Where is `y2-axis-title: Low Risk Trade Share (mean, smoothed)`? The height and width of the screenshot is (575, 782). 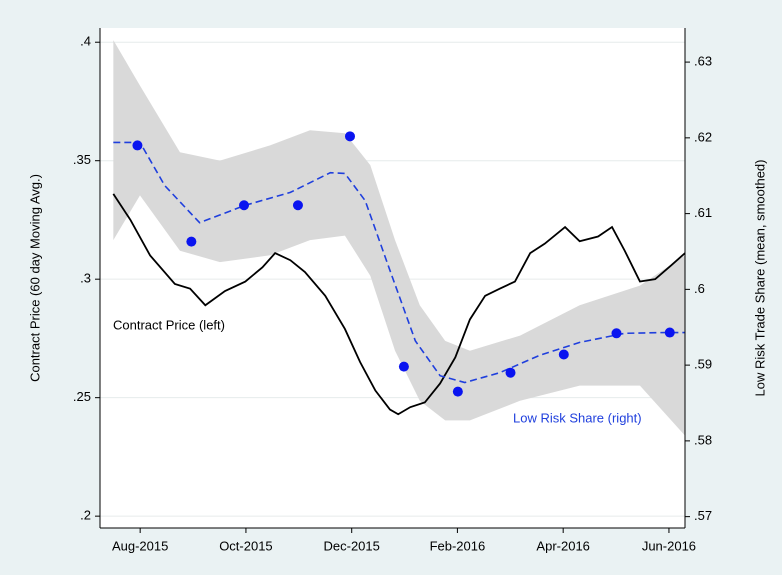 y2-axis-title: Low Risk Trade Share (mean, smoothed) is located at coordinates (759, 278).